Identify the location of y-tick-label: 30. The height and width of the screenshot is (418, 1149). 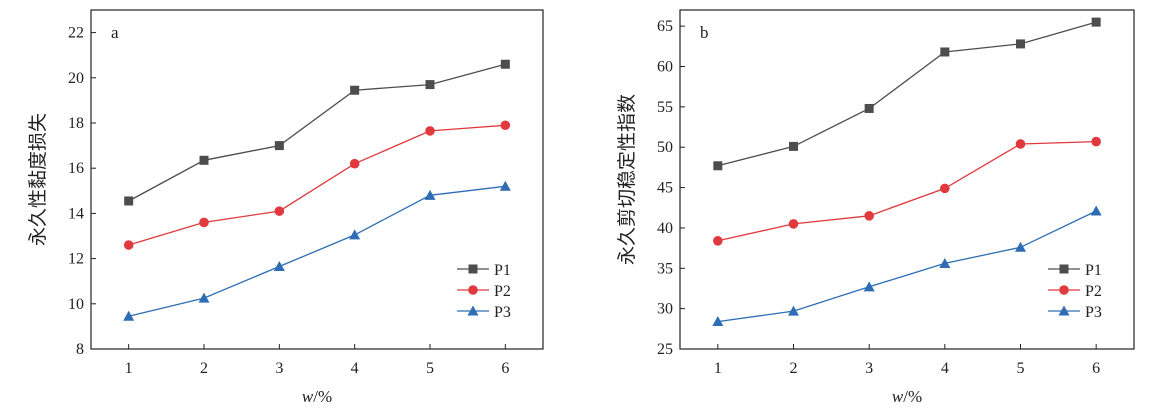
(665, 309).